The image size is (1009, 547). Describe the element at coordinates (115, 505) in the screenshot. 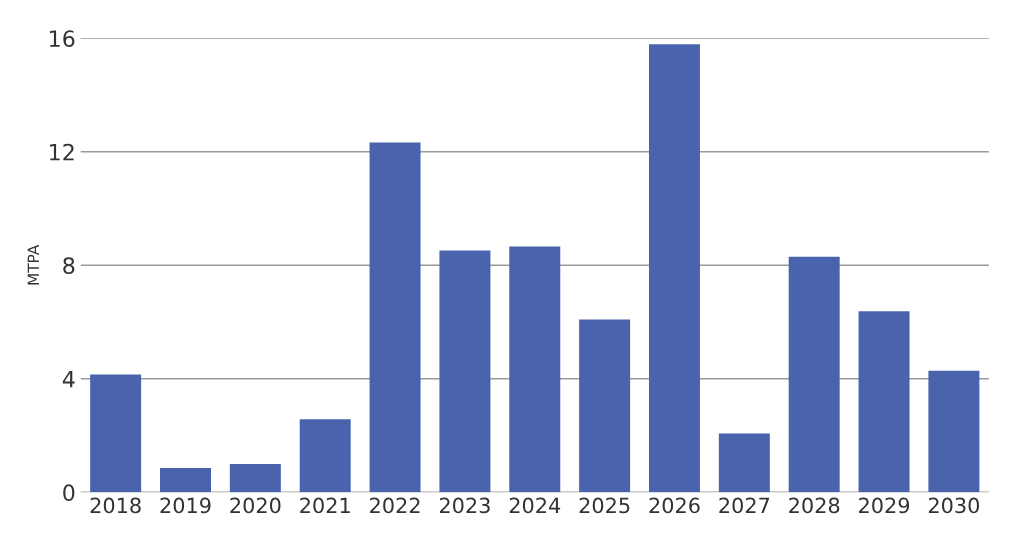

I see `x-tick-label: 2018` at that location.